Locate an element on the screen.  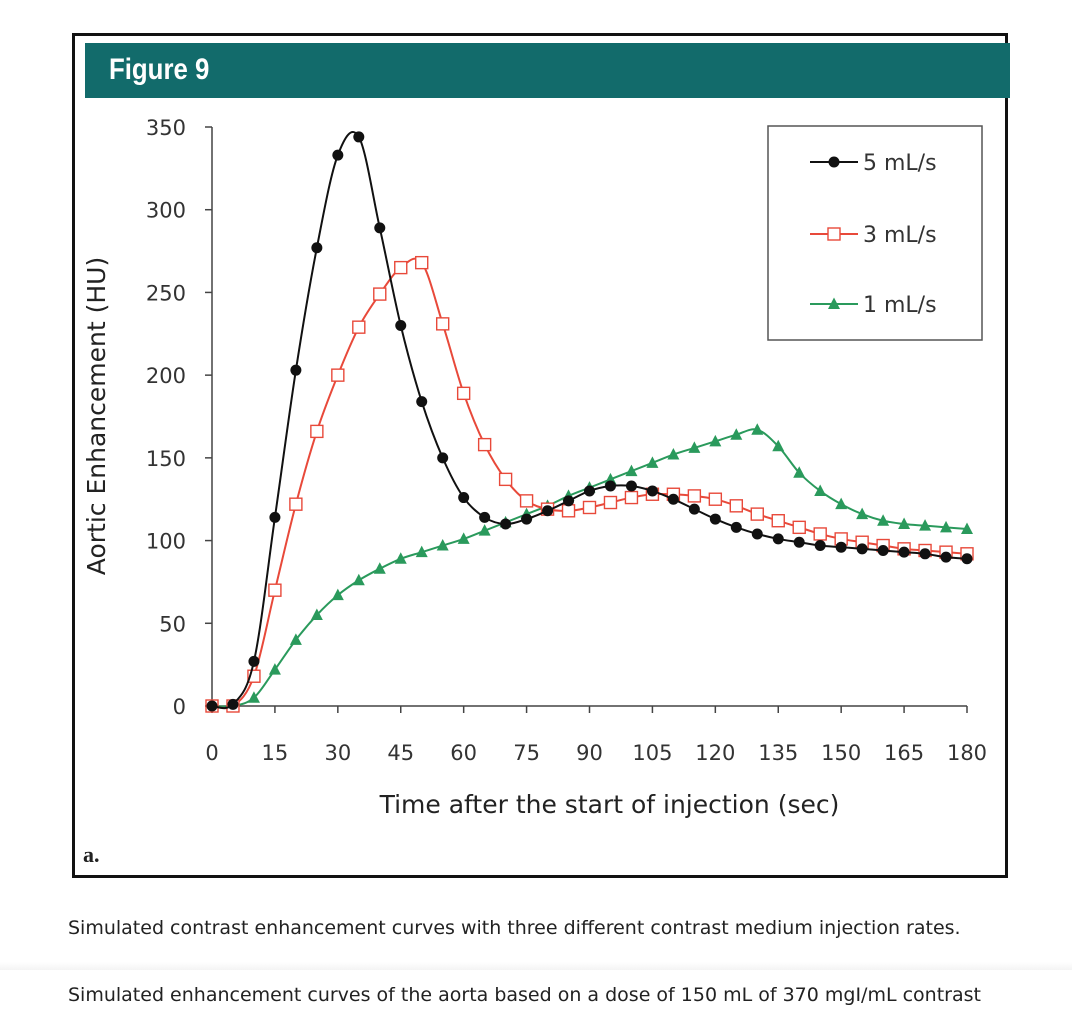
x-axis-label: Time after the start of injection (sec) is located at coordinates (609, 804).